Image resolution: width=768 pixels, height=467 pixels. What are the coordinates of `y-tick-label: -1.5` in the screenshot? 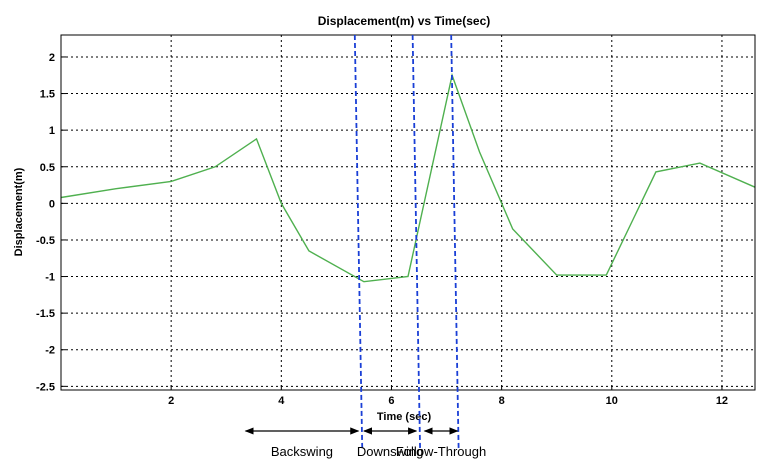 It's located at (45, 314).